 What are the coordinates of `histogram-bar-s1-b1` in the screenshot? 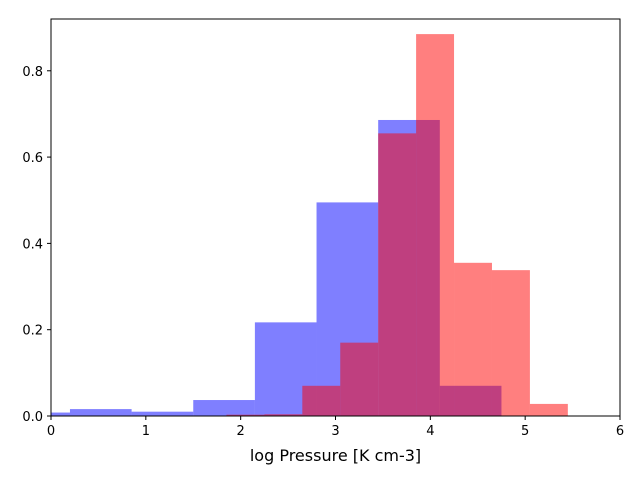 It's located at (283, 415).